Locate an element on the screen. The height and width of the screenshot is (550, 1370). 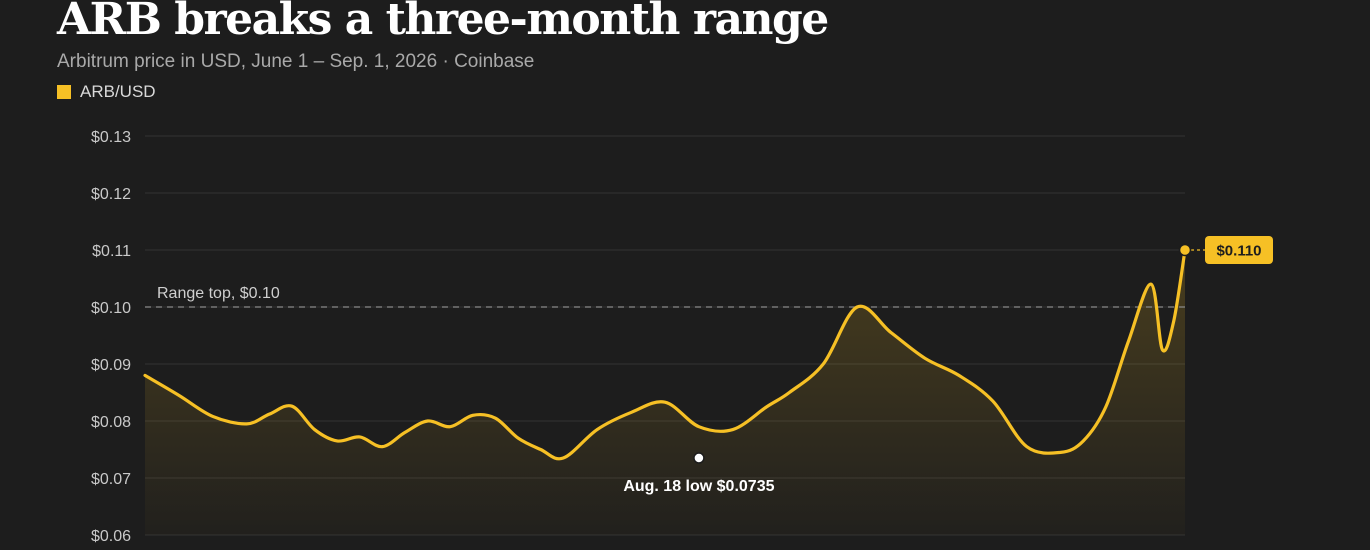
y-tick-label: $0.11 is located at coordinates (111, 251).